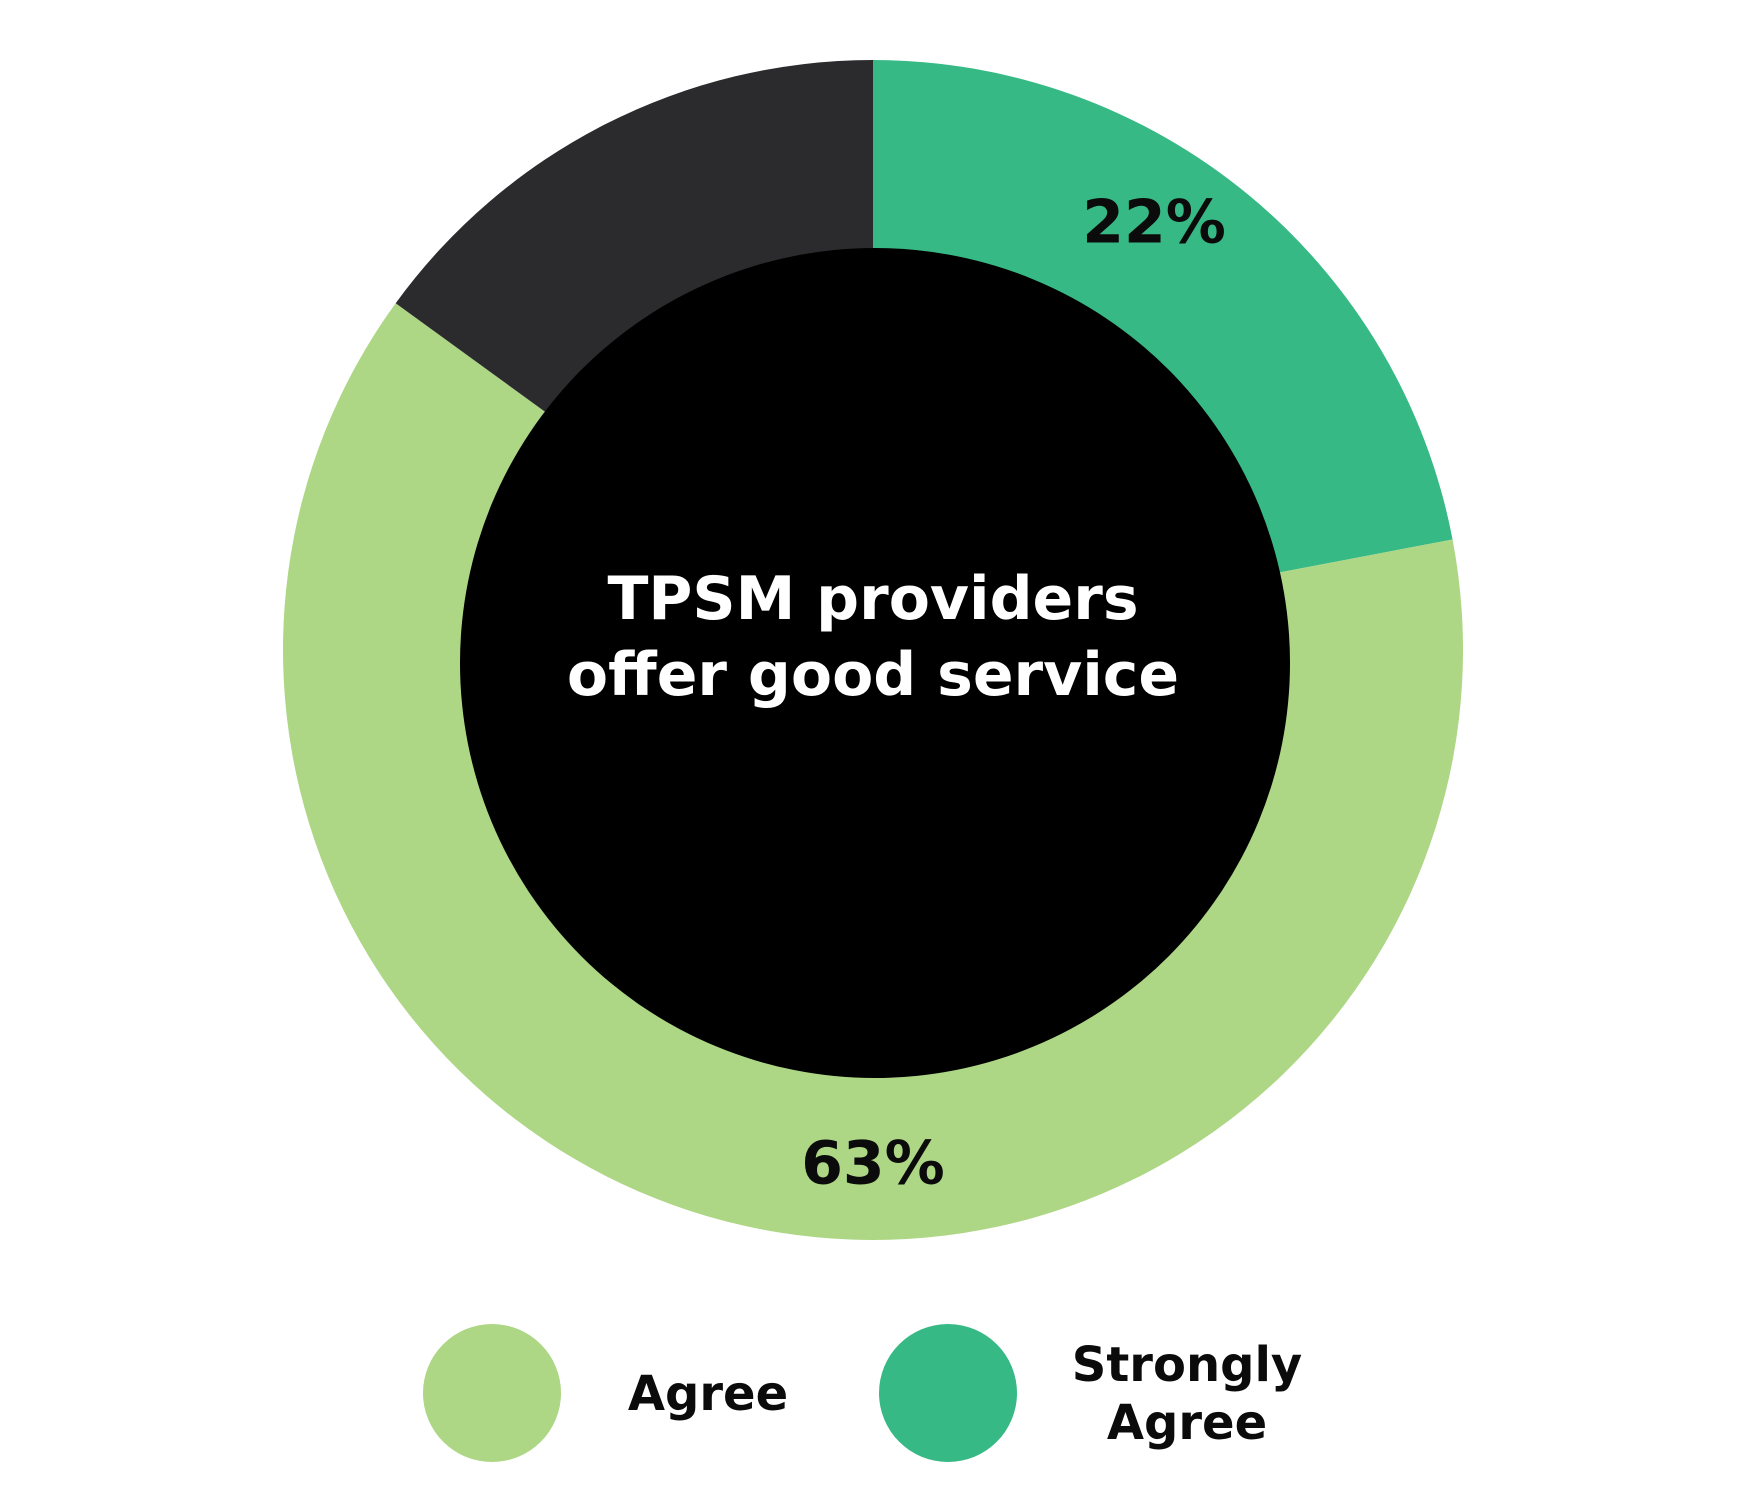  Describe the element at coordinates (1154, 223) in the screenshot. I see `slice-label-strongly-agree: 22%` at that location.